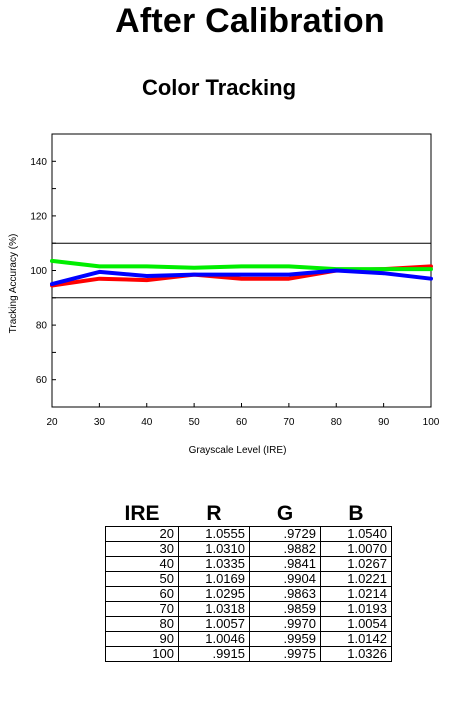 This screenshot has height=702, width=450. I want to click on table-cell-b: 1.0540, so click(356, 534).